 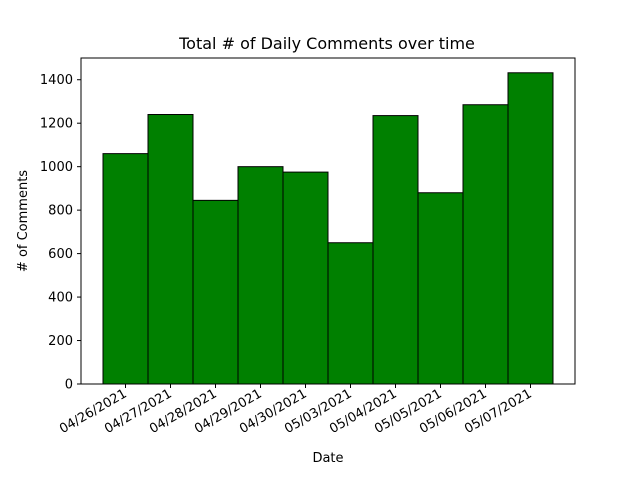 I want to click on y-tick-label: 600, so click(x=60, y=254).